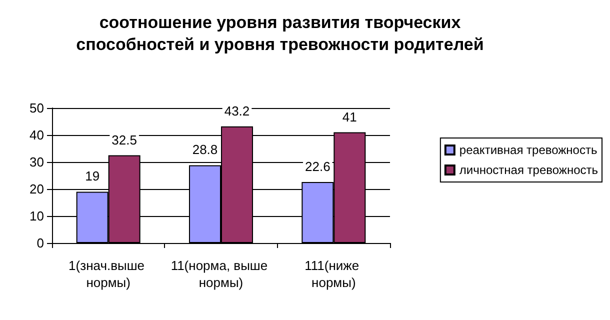  I want to click on x-tick-label: 11(норма, выше нормы), so click(221, 274).